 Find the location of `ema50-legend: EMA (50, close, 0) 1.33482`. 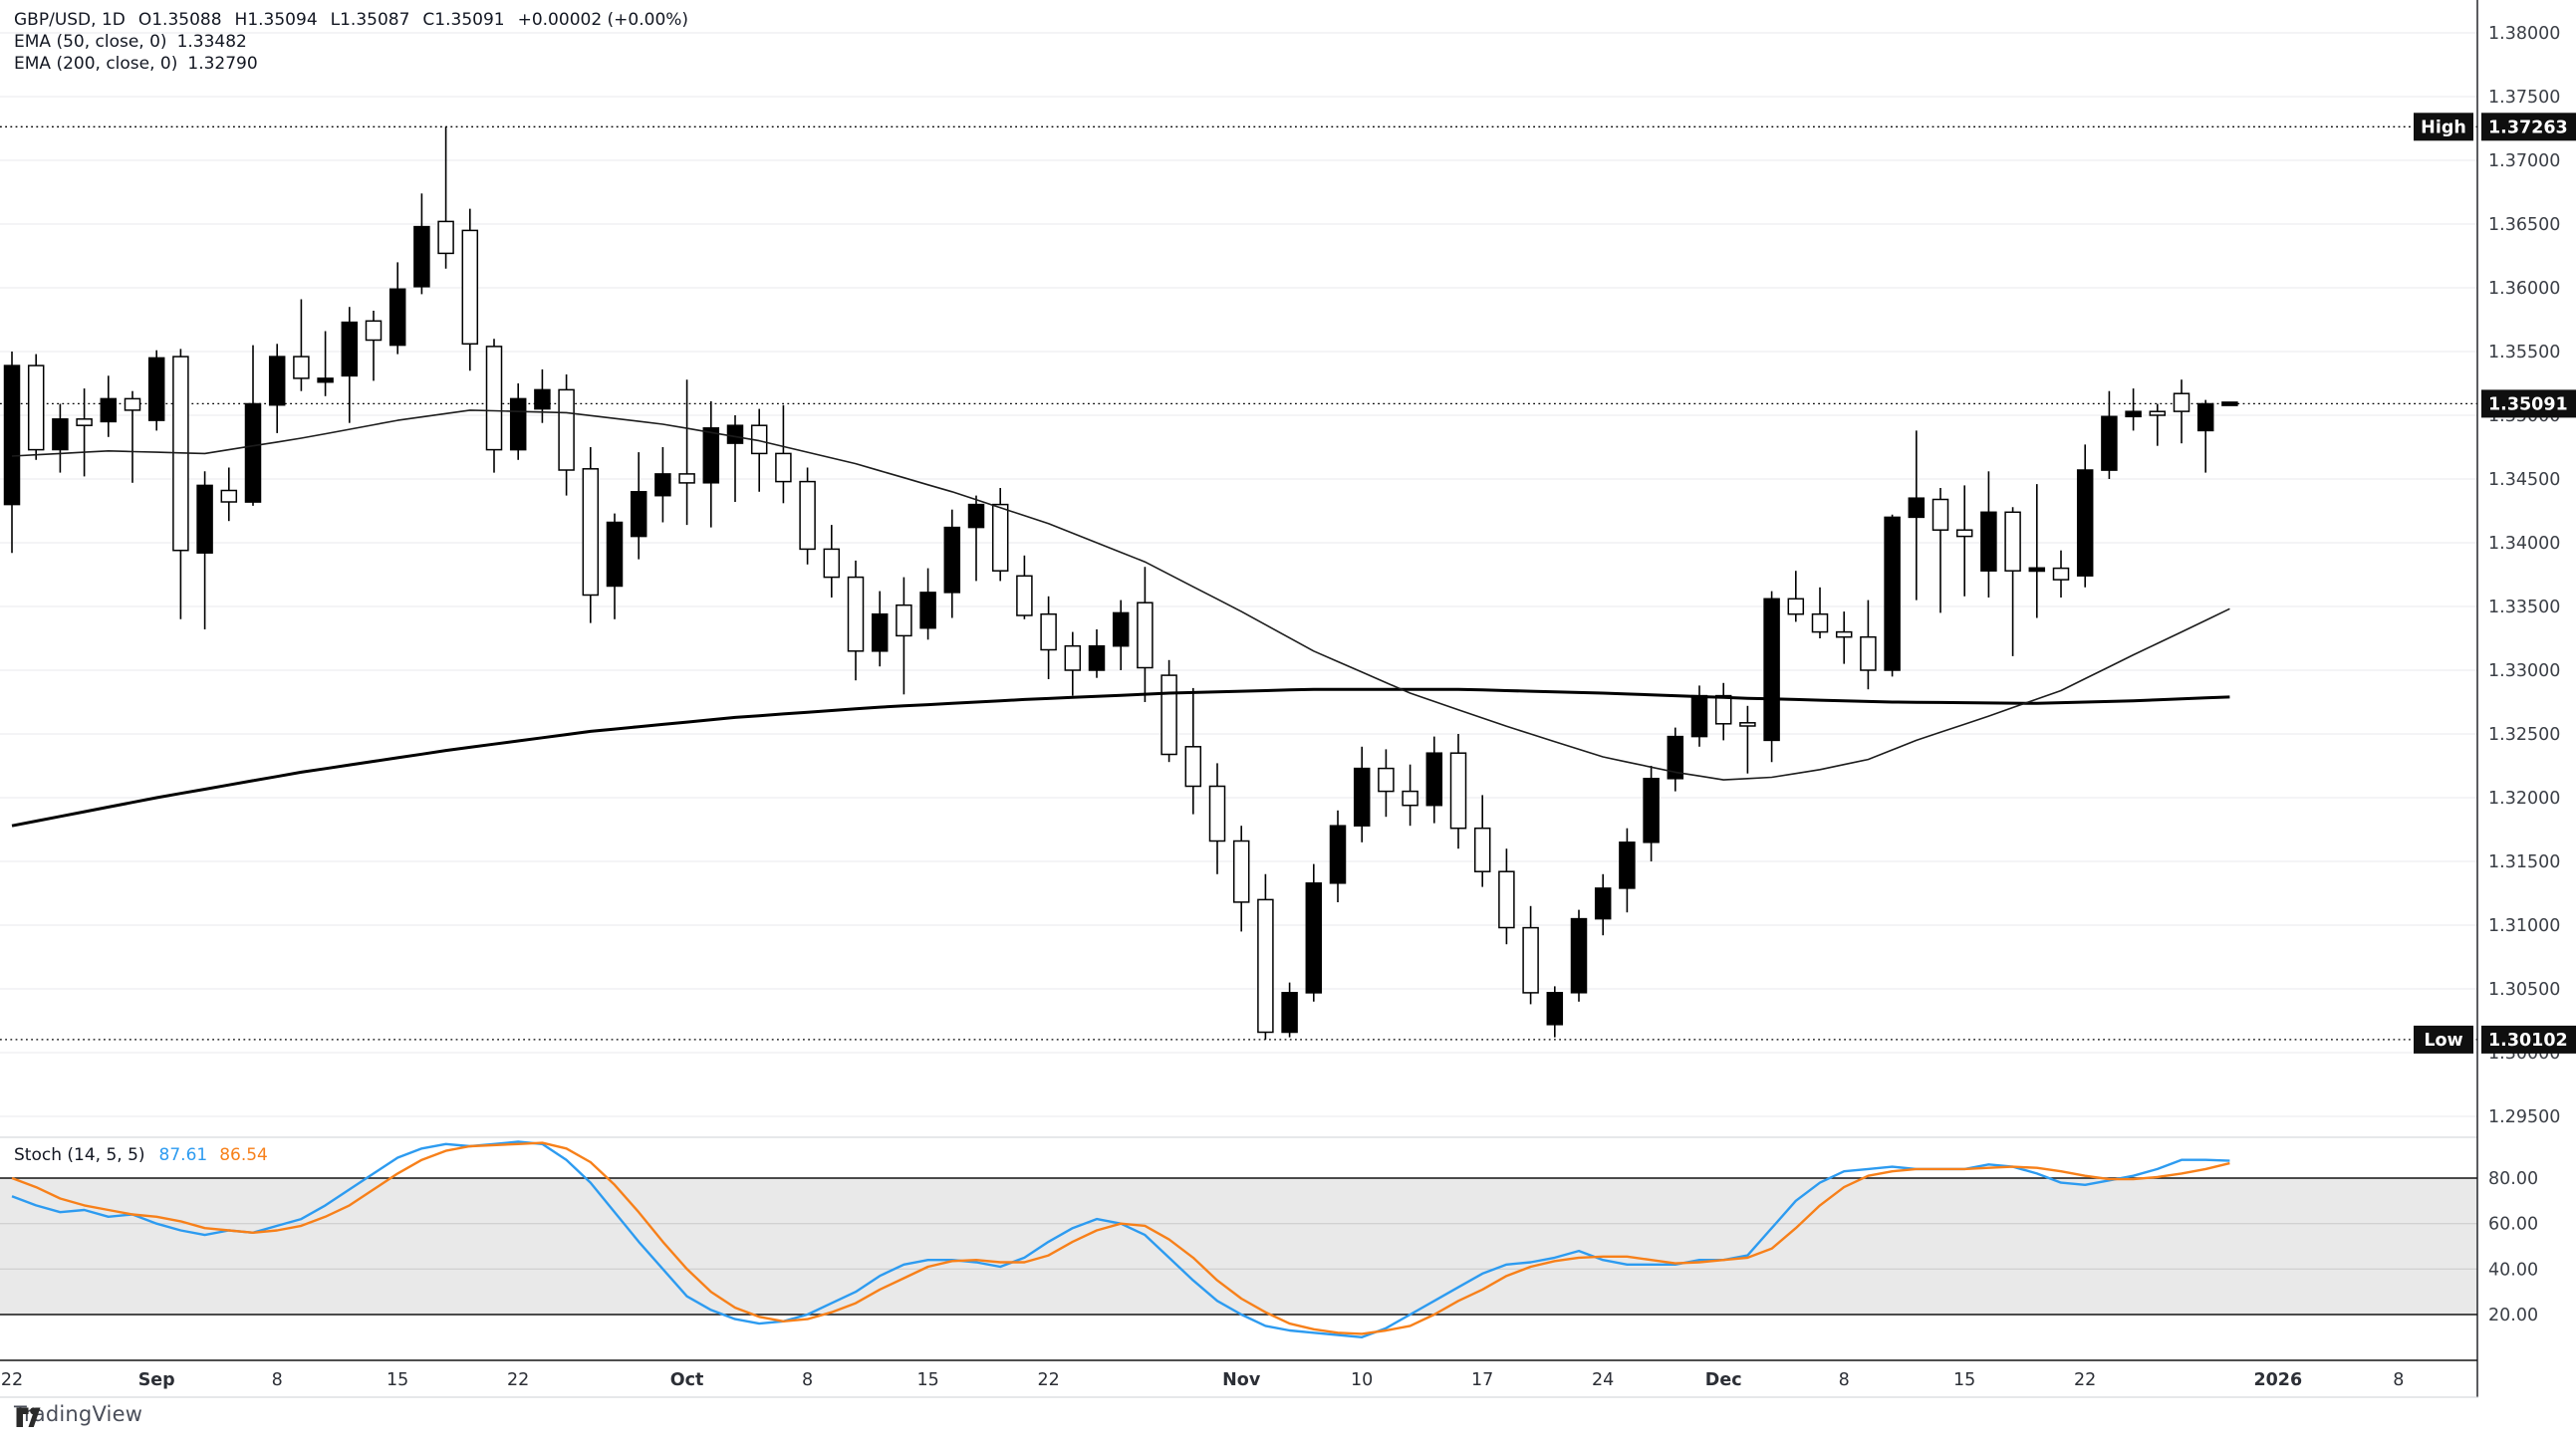

ema50-legend: EMA (50, close, 0) 1.33482 is located at coordinates (351, 42).